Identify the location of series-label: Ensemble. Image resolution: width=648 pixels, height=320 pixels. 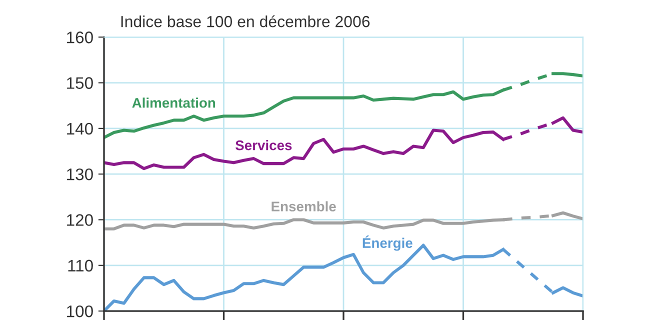
(304, 206).